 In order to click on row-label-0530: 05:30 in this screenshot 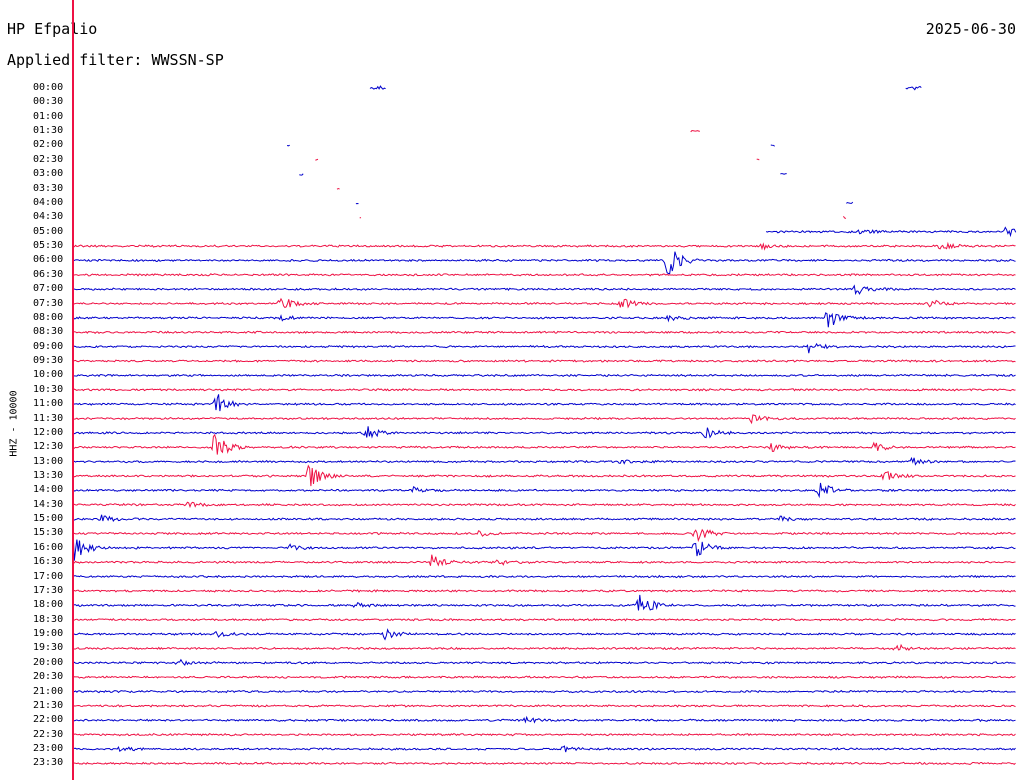, I will do `click(48, 246)`.